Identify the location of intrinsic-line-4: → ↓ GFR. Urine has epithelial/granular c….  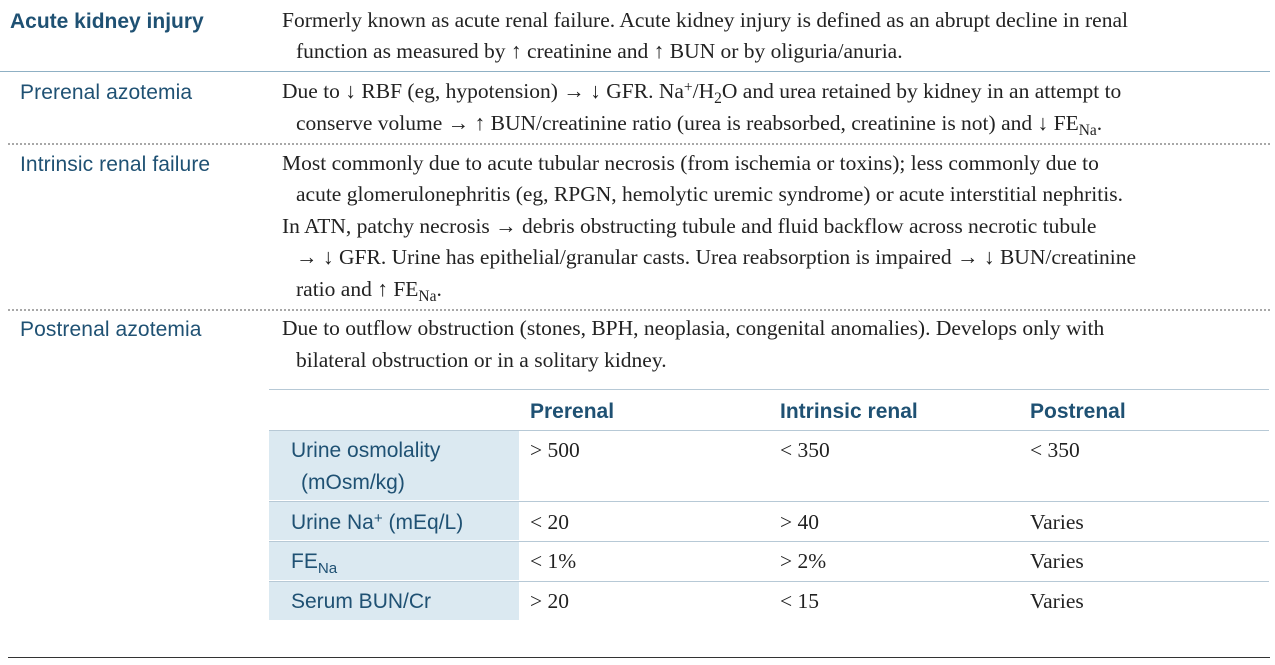
(716, 257).